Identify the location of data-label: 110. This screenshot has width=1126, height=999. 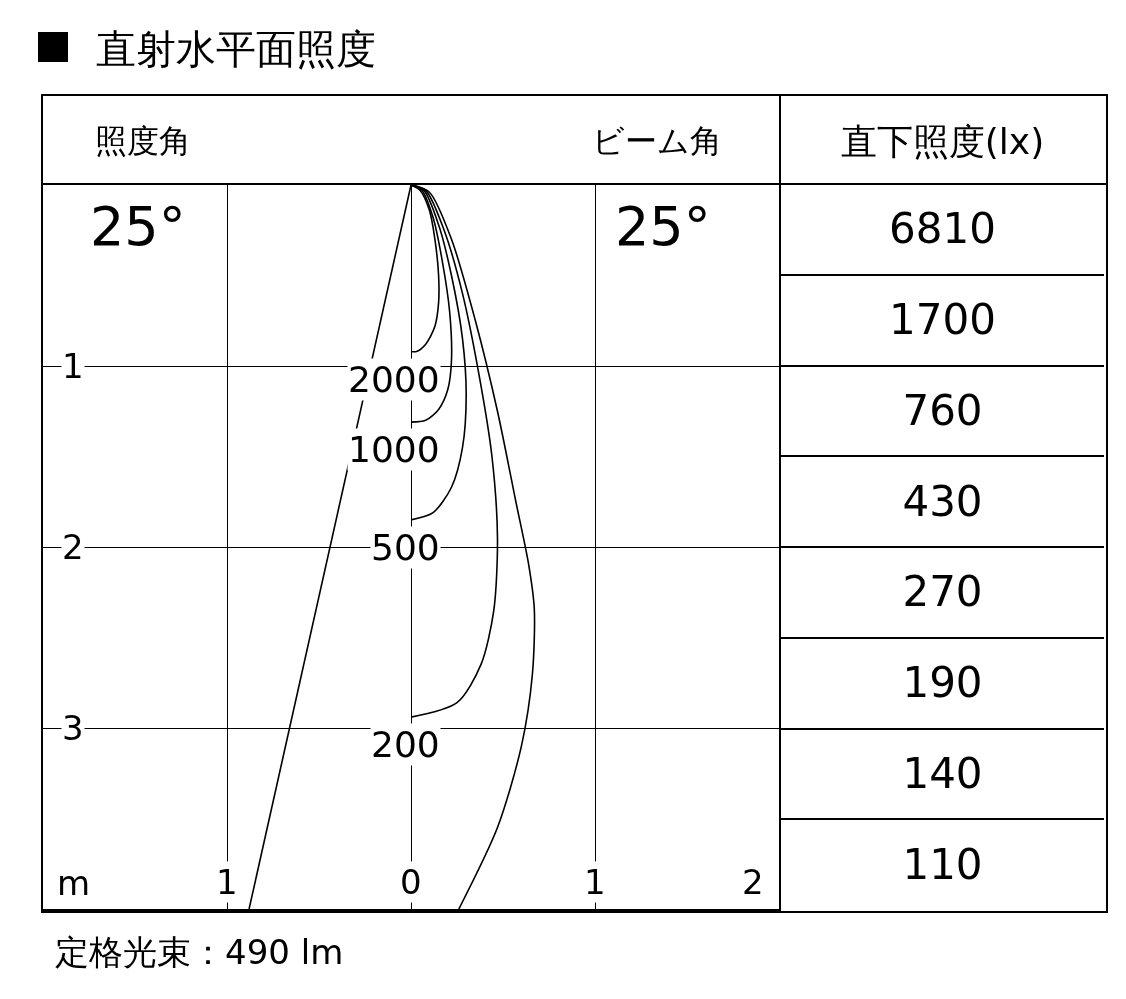
(942, 864).